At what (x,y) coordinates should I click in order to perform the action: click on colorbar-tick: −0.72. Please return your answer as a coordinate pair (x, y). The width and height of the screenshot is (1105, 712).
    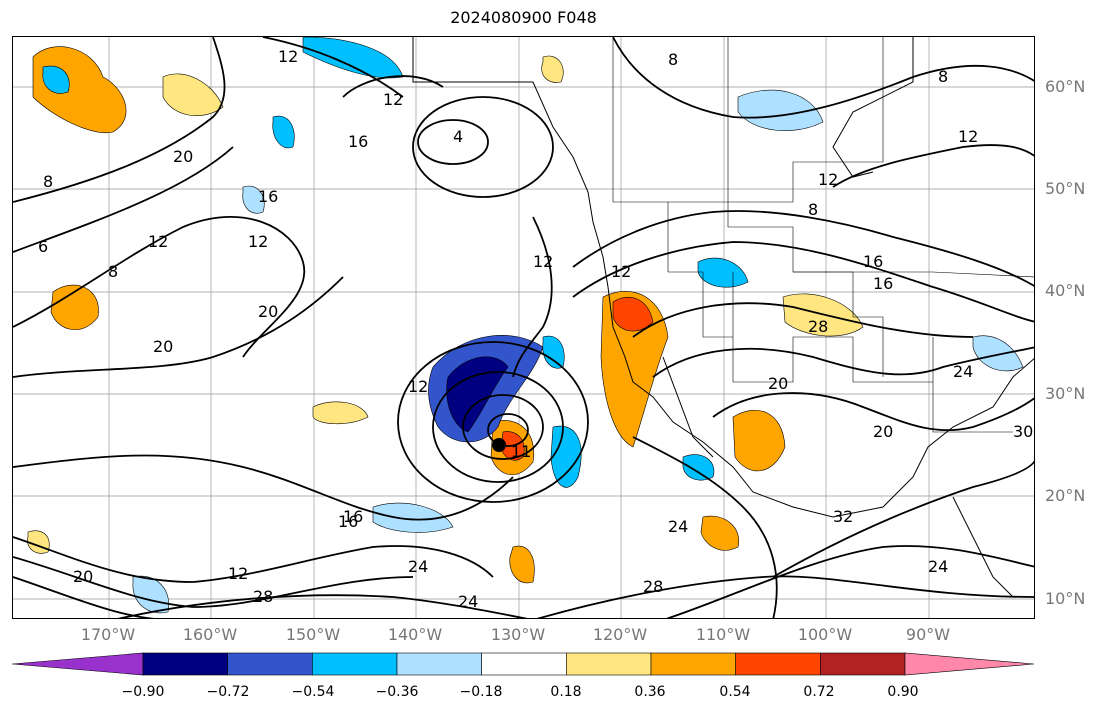
    Looking at the image, I should click on (228, 692).